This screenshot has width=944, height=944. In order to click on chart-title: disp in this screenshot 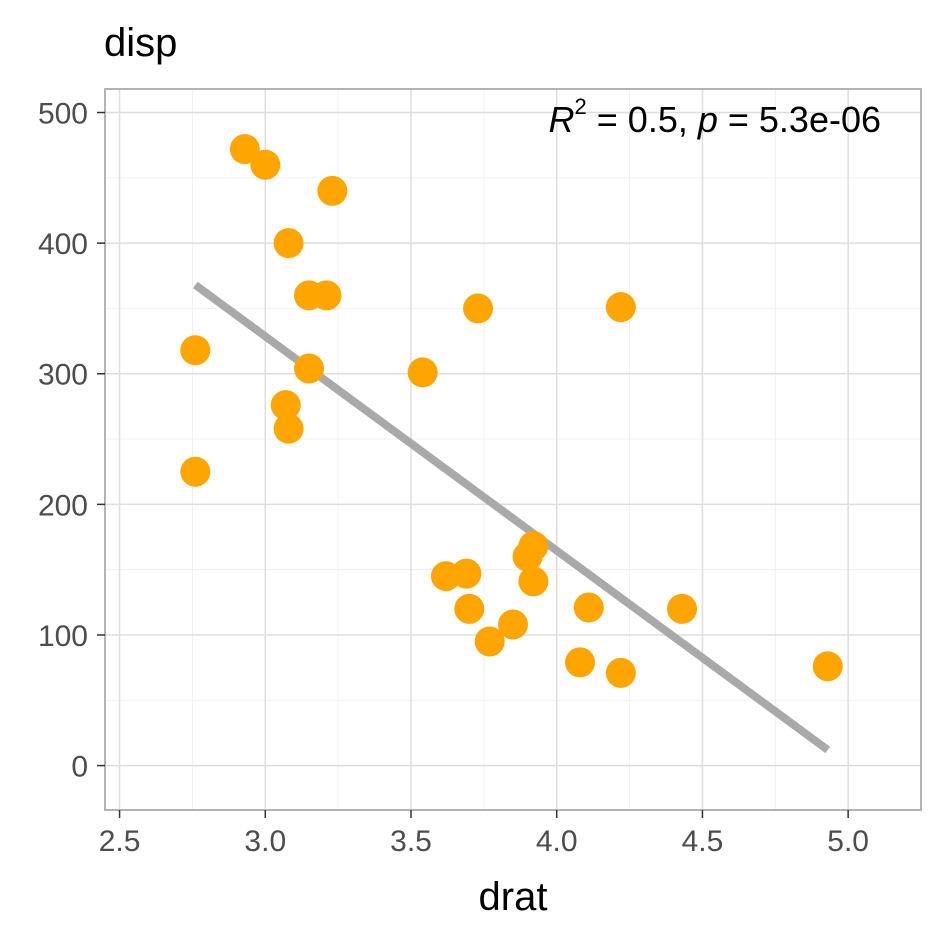, I will do `click(140, 43)`.